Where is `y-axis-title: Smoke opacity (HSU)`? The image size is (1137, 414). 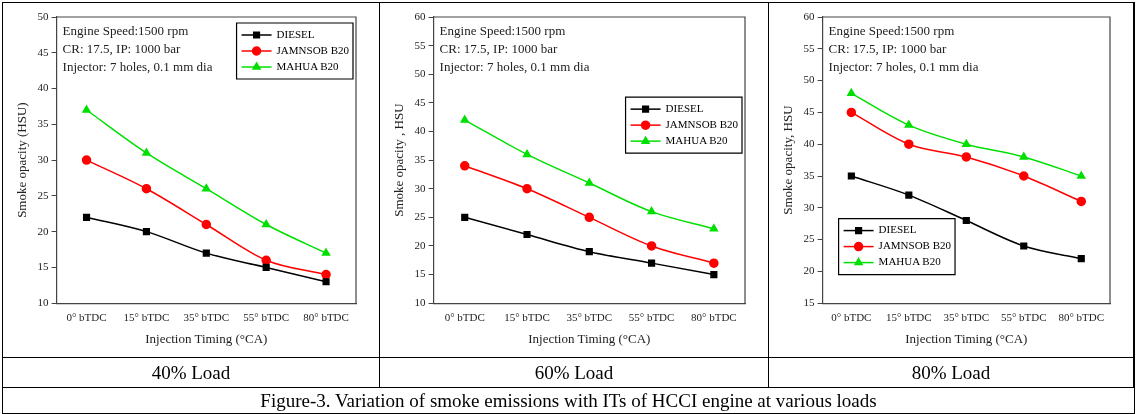
y-axis-title: Smoke opacity (HSU) is located at coordinates (22, 160).